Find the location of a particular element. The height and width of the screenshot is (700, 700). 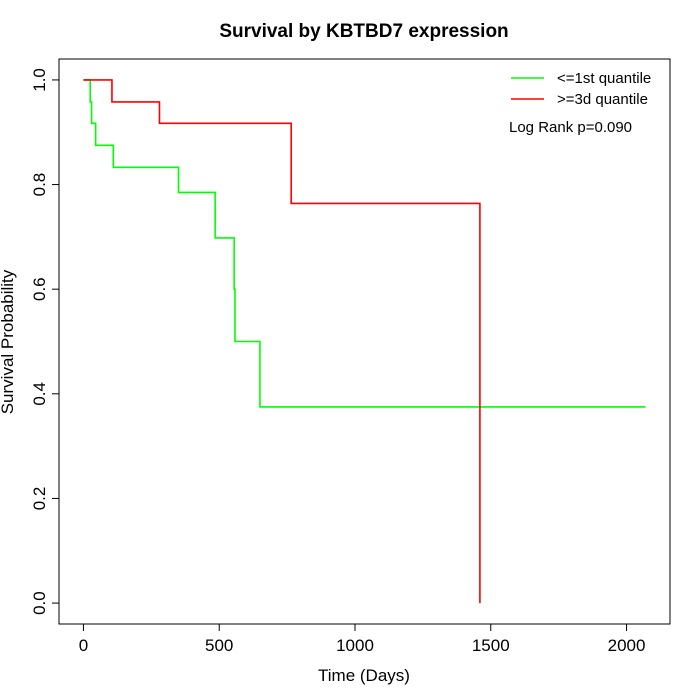

legend-label: <=1st quantile is located at coordinates (604, 78).